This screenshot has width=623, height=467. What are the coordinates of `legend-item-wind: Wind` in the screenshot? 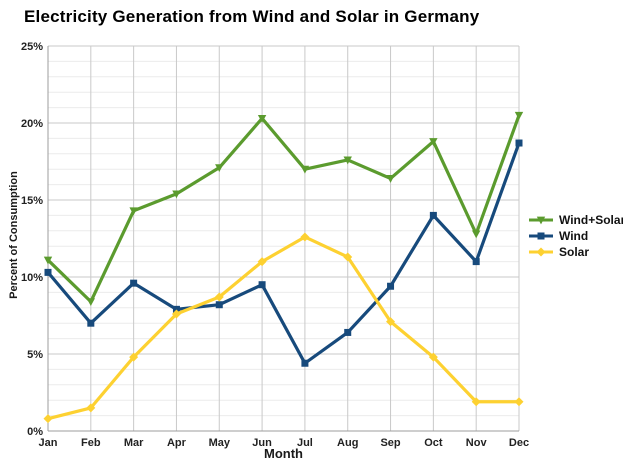 It's located at (575, 235).